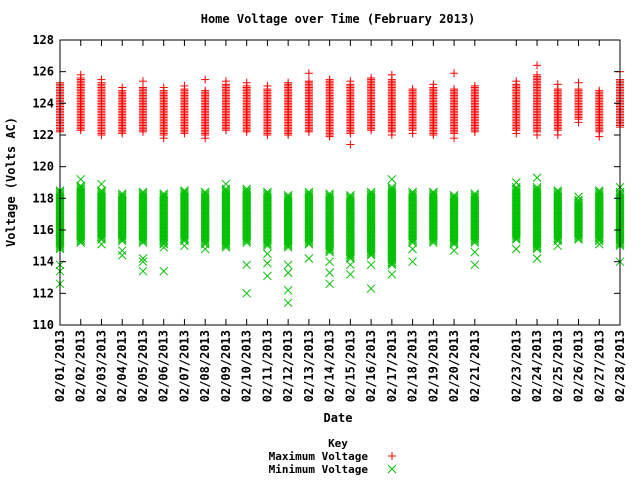 The height and width of the screenshot is (480, 640). What do you see at coordinates (81, 211) in the screenshot?
I see `day-2-points` at bounding box center [81, 211].